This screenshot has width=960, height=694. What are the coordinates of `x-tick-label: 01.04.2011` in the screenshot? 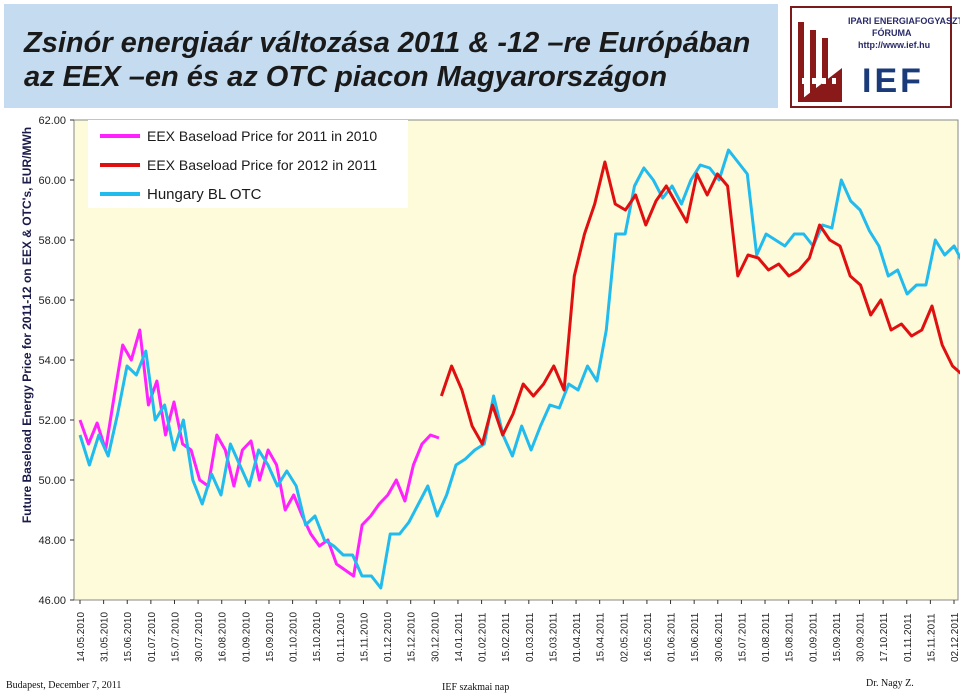 It's located at (577, 637).